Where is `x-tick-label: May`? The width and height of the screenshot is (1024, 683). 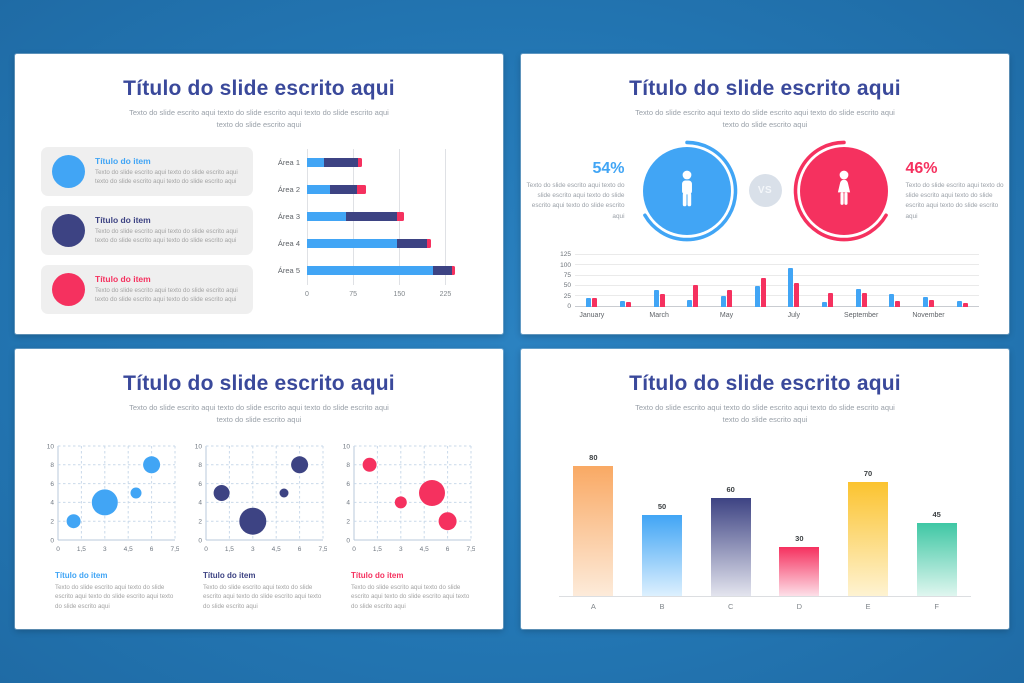 x-tick-label: May is located at coordinates (726, 315).